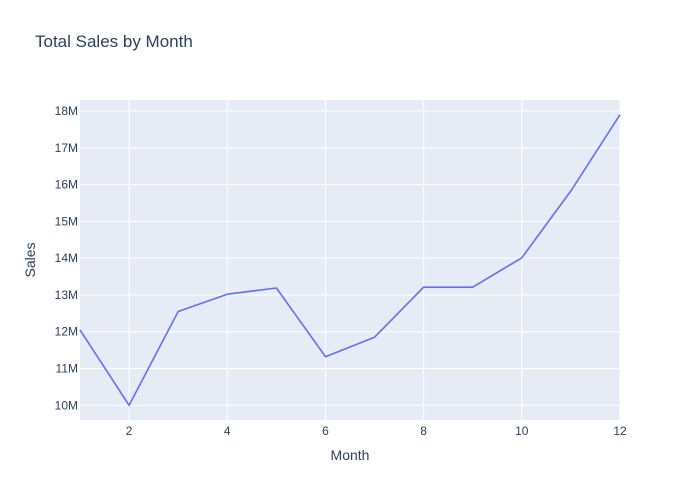 The image size is (700, 500). I want to click on x-axis-ticks: 2 4 6 8 10 12, so click(376, 431).